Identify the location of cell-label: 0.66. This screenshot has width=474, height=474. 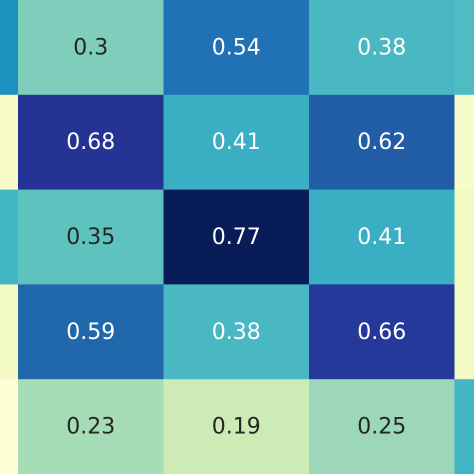
(381, 332).